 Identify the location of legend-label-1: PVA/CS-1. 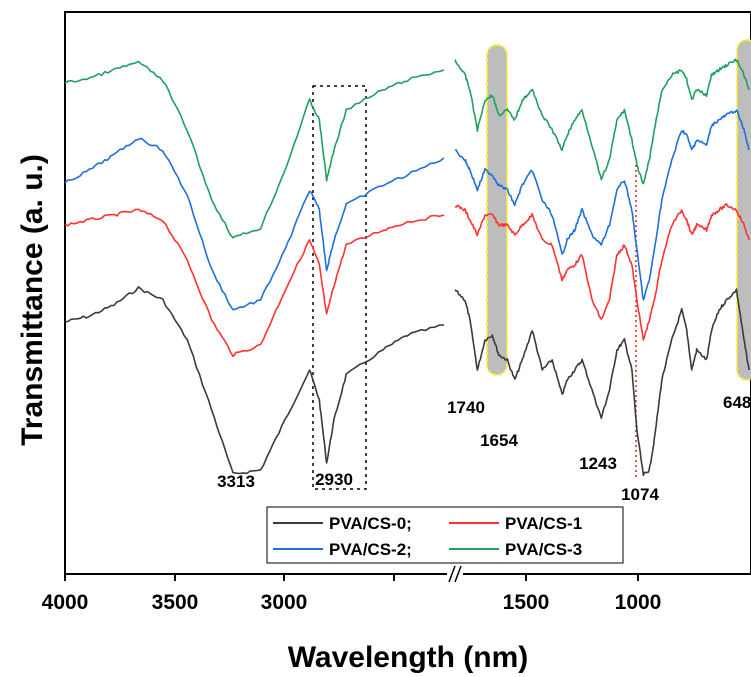
(543, 523).